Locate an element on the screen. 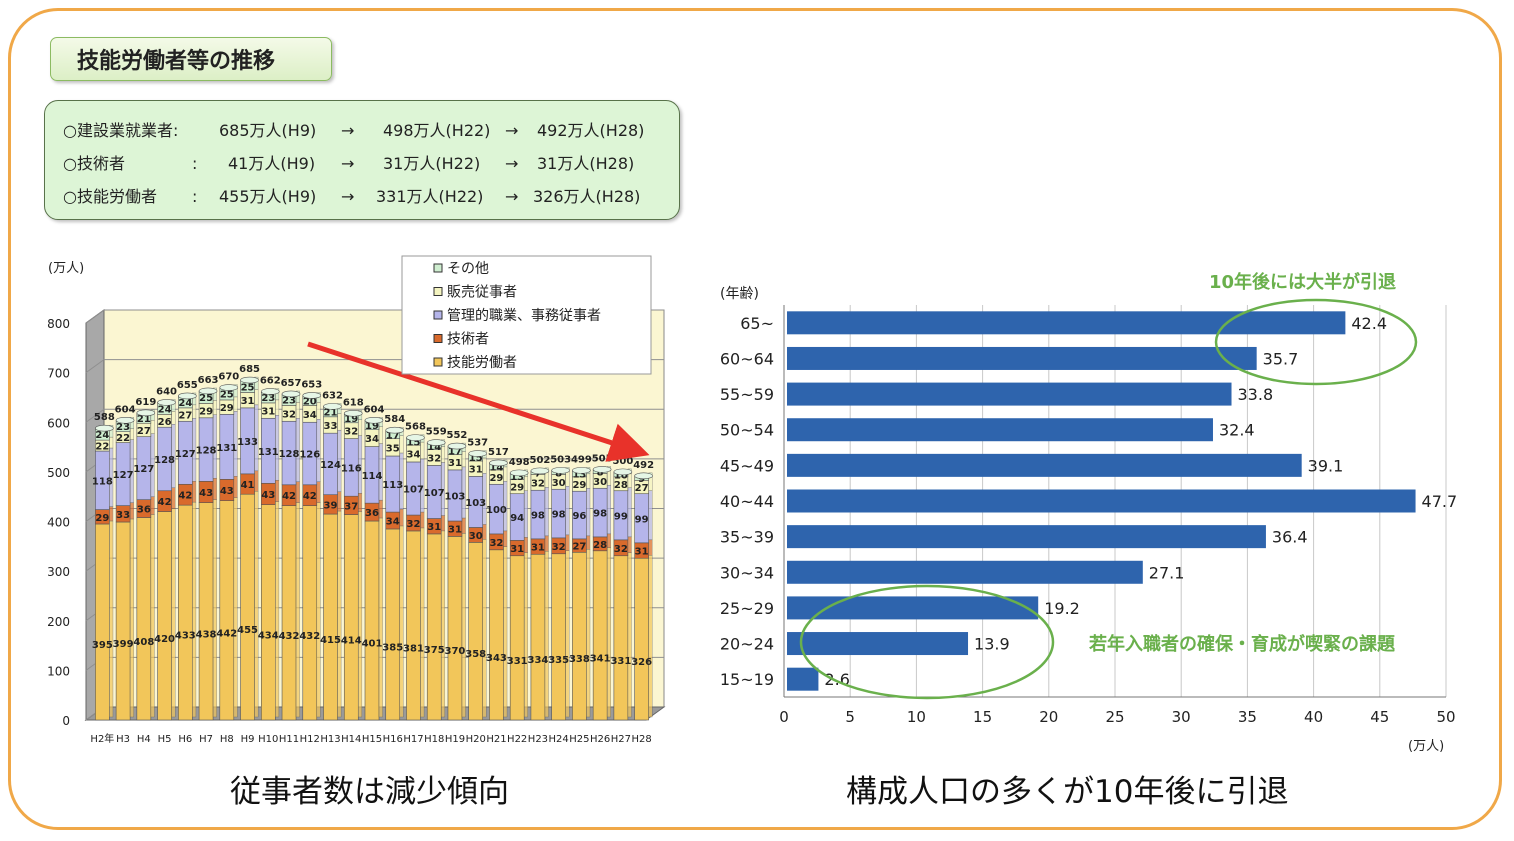  data-label: 334 is located at coordinates (537, 660).